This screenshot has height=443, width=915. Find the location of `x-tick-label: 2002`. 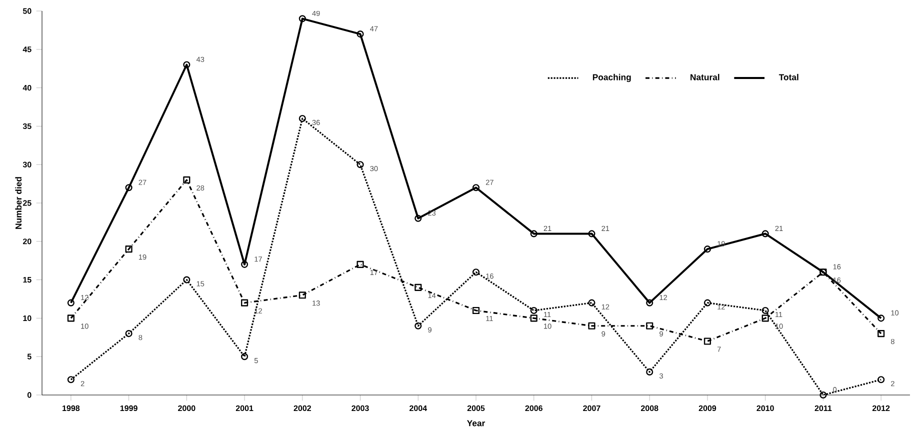

x-tick-label: 2002 is located at coordinates (302, 408).